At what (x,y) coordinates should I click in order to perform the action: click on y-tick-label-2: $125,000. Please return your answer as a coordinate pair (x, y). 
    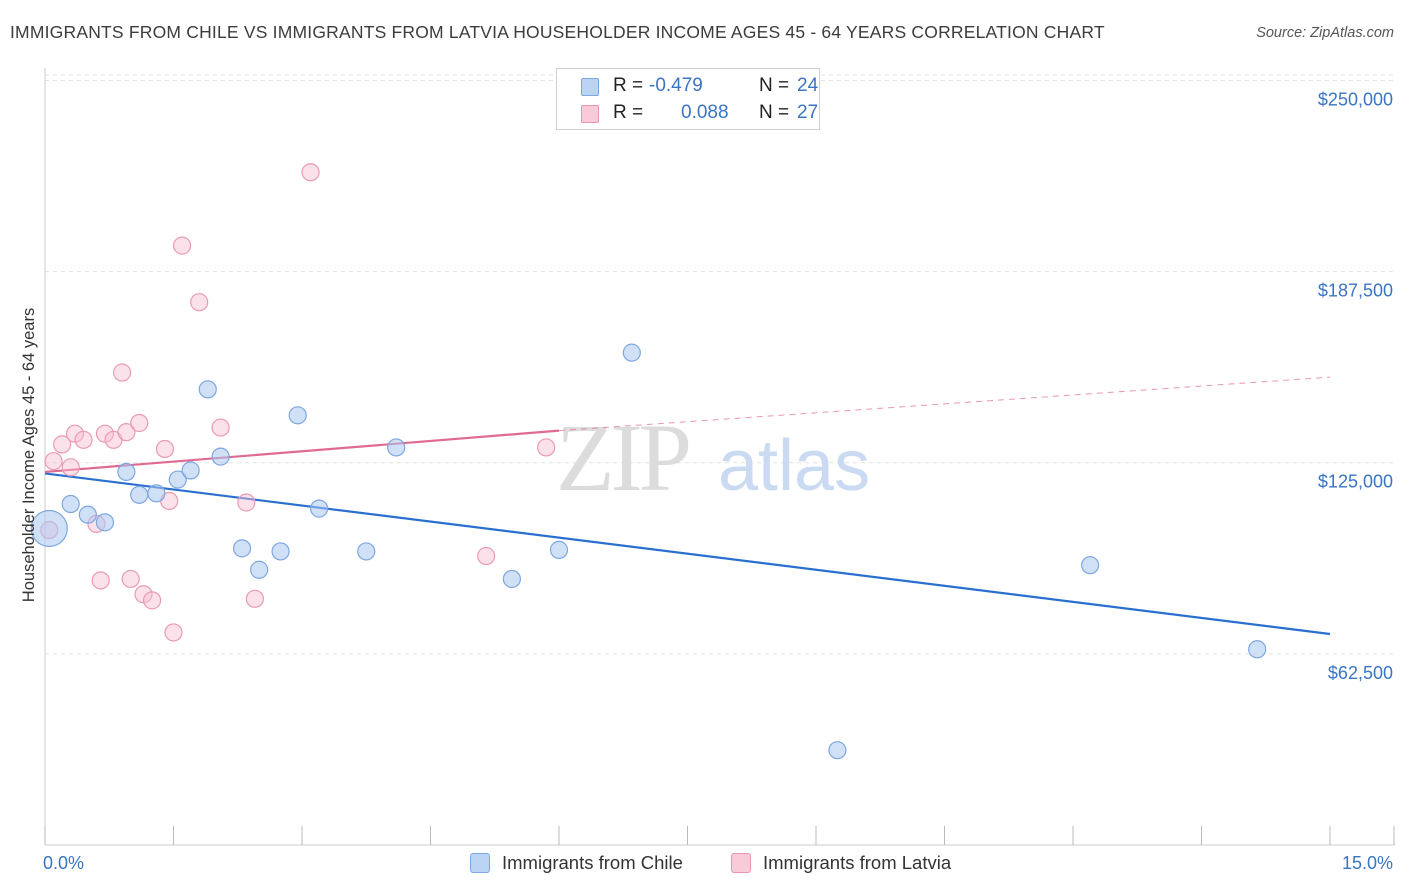
    Looking at the image, I should click on (1355, 482).